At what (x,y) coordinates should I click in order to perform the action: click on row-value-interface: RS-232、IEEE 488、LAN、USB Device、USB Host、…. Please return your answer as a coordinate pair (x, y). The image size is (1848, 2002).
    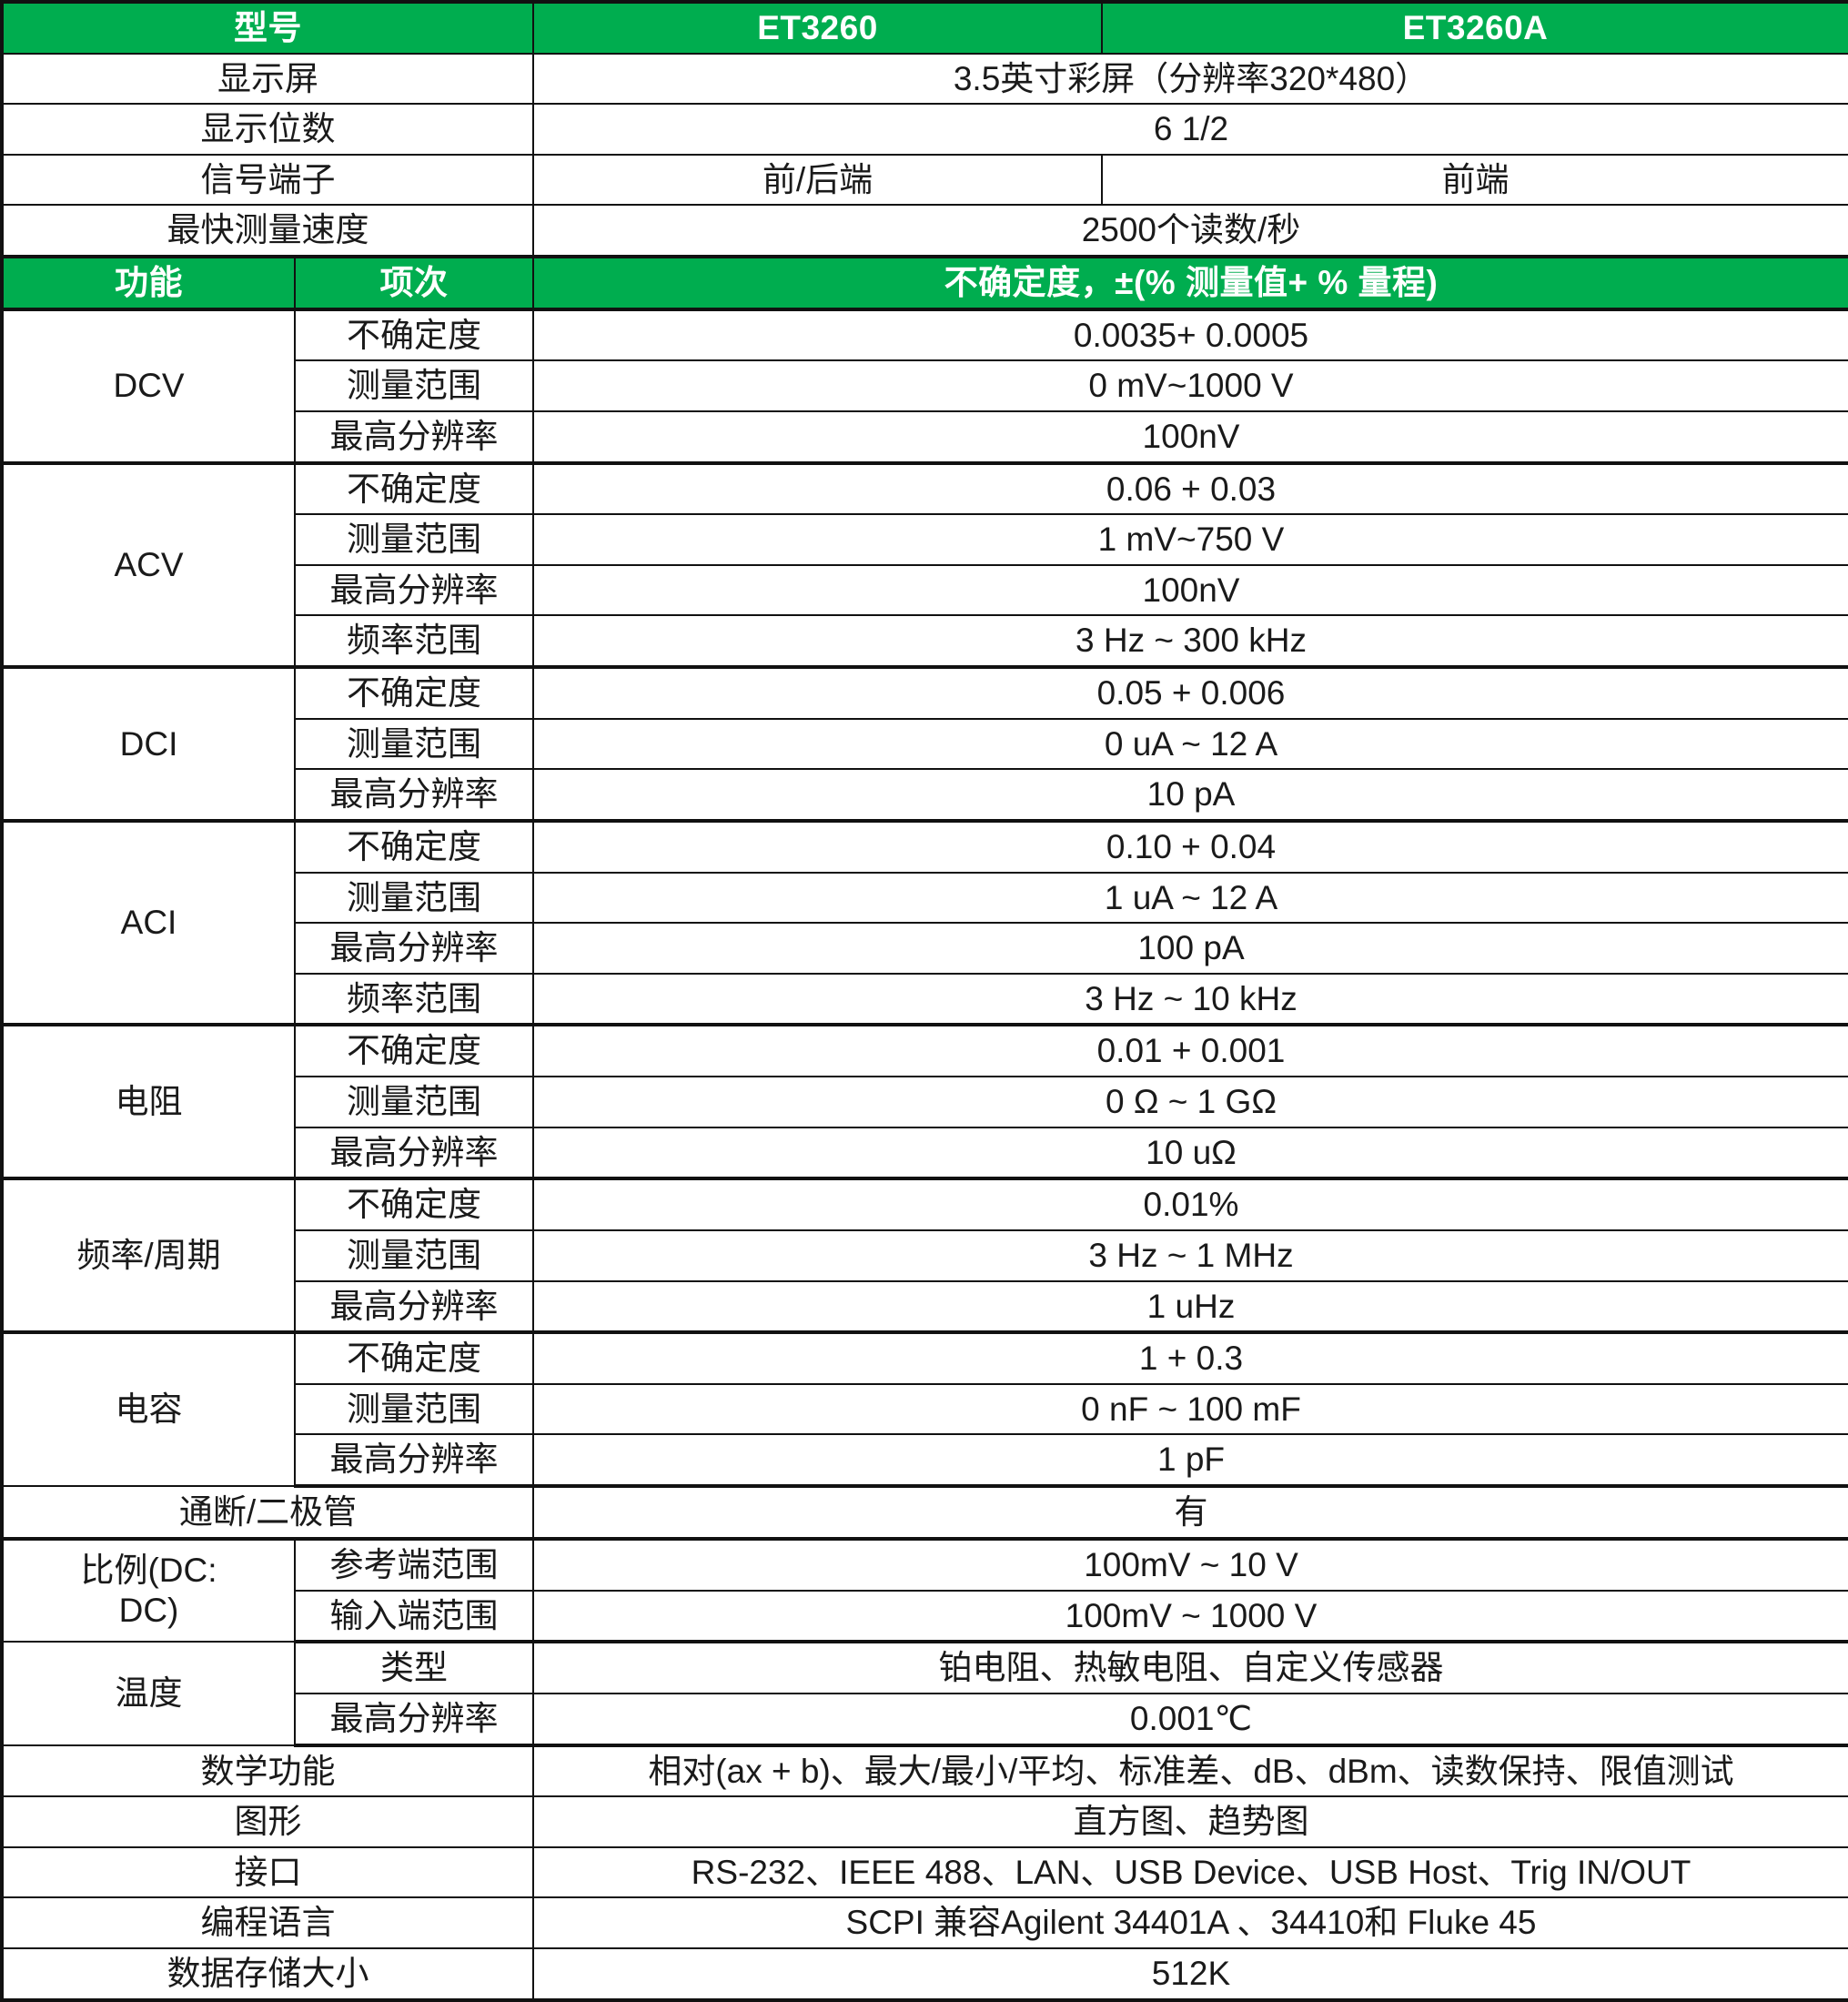
    Looking at the image, I should click on (1190, 1872).